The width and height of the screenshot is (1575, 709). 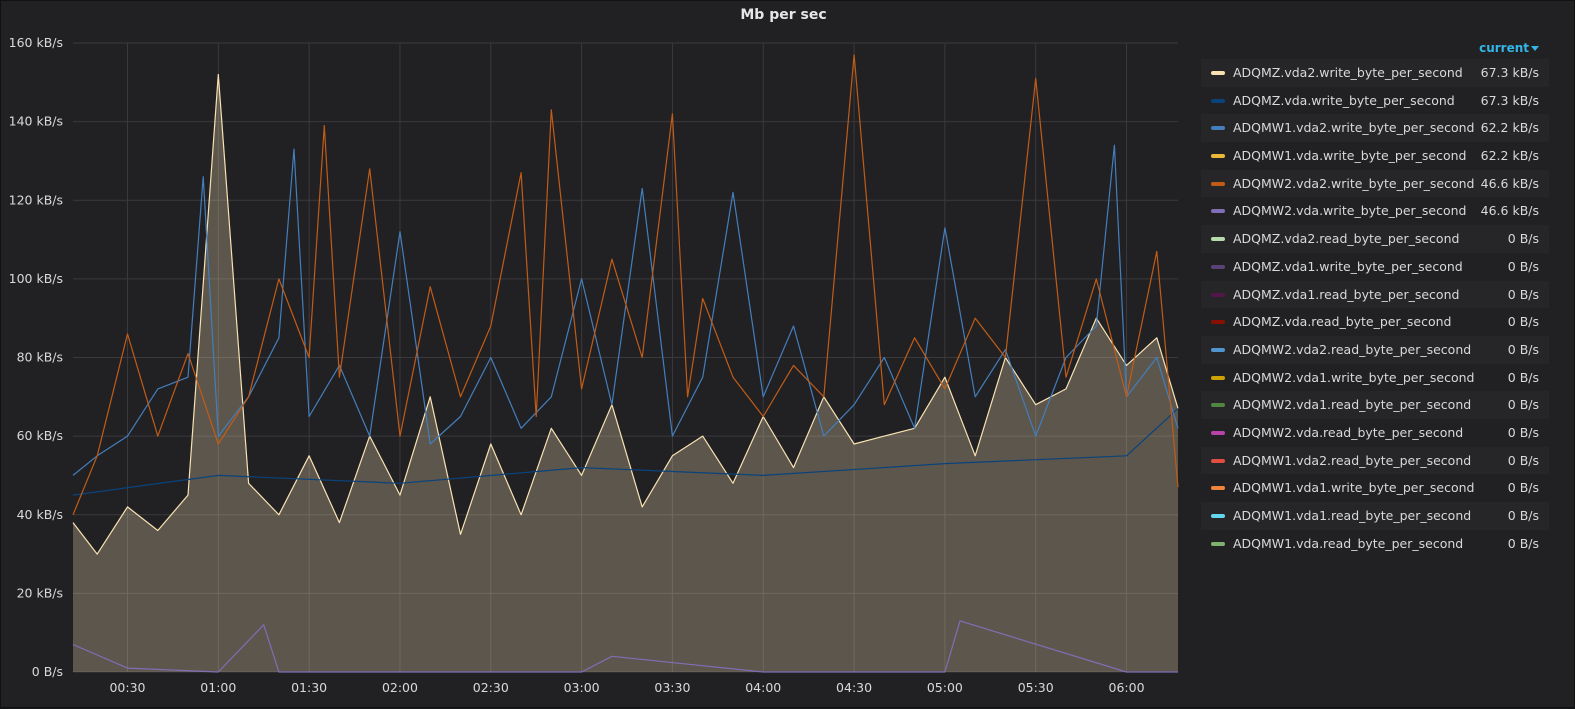 What do you see at coordinates (40, 592) in the screenshot?
I see `y-tick-label: 20 kB/s` at bounding box center [40, 592].